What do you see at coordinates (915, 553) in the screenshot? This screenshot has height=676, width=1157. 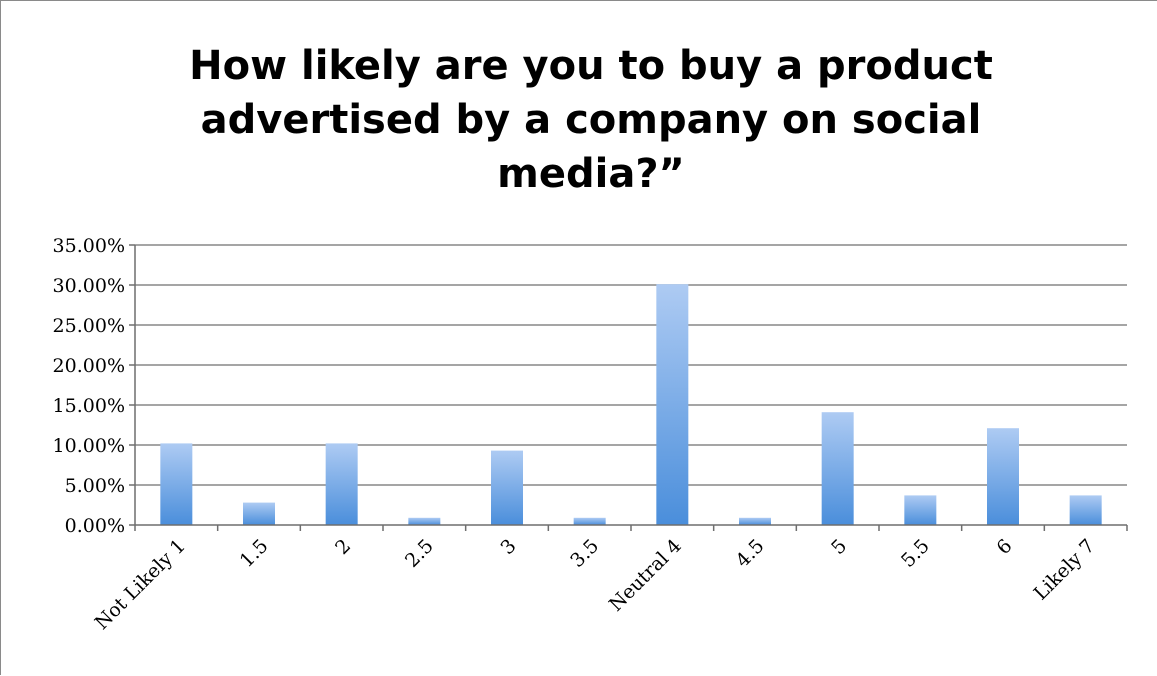 I see `x-category-label: 5.5` at bounding box center [915, 553].